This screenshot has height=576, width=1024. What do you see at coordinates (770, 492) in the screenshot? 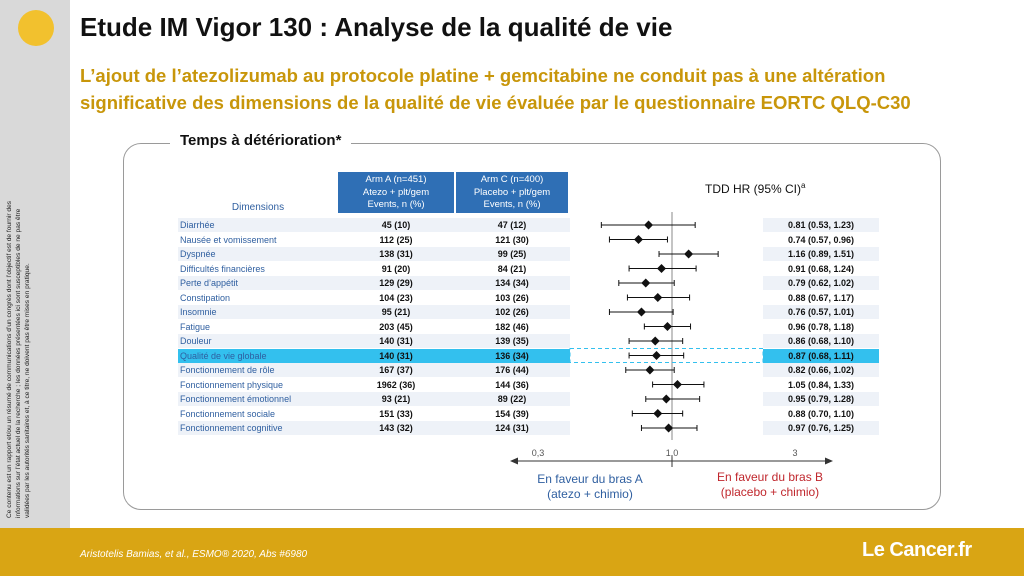
I see `favour-b-line2: (placebo + chimio)` at bounding box center [770, 492].